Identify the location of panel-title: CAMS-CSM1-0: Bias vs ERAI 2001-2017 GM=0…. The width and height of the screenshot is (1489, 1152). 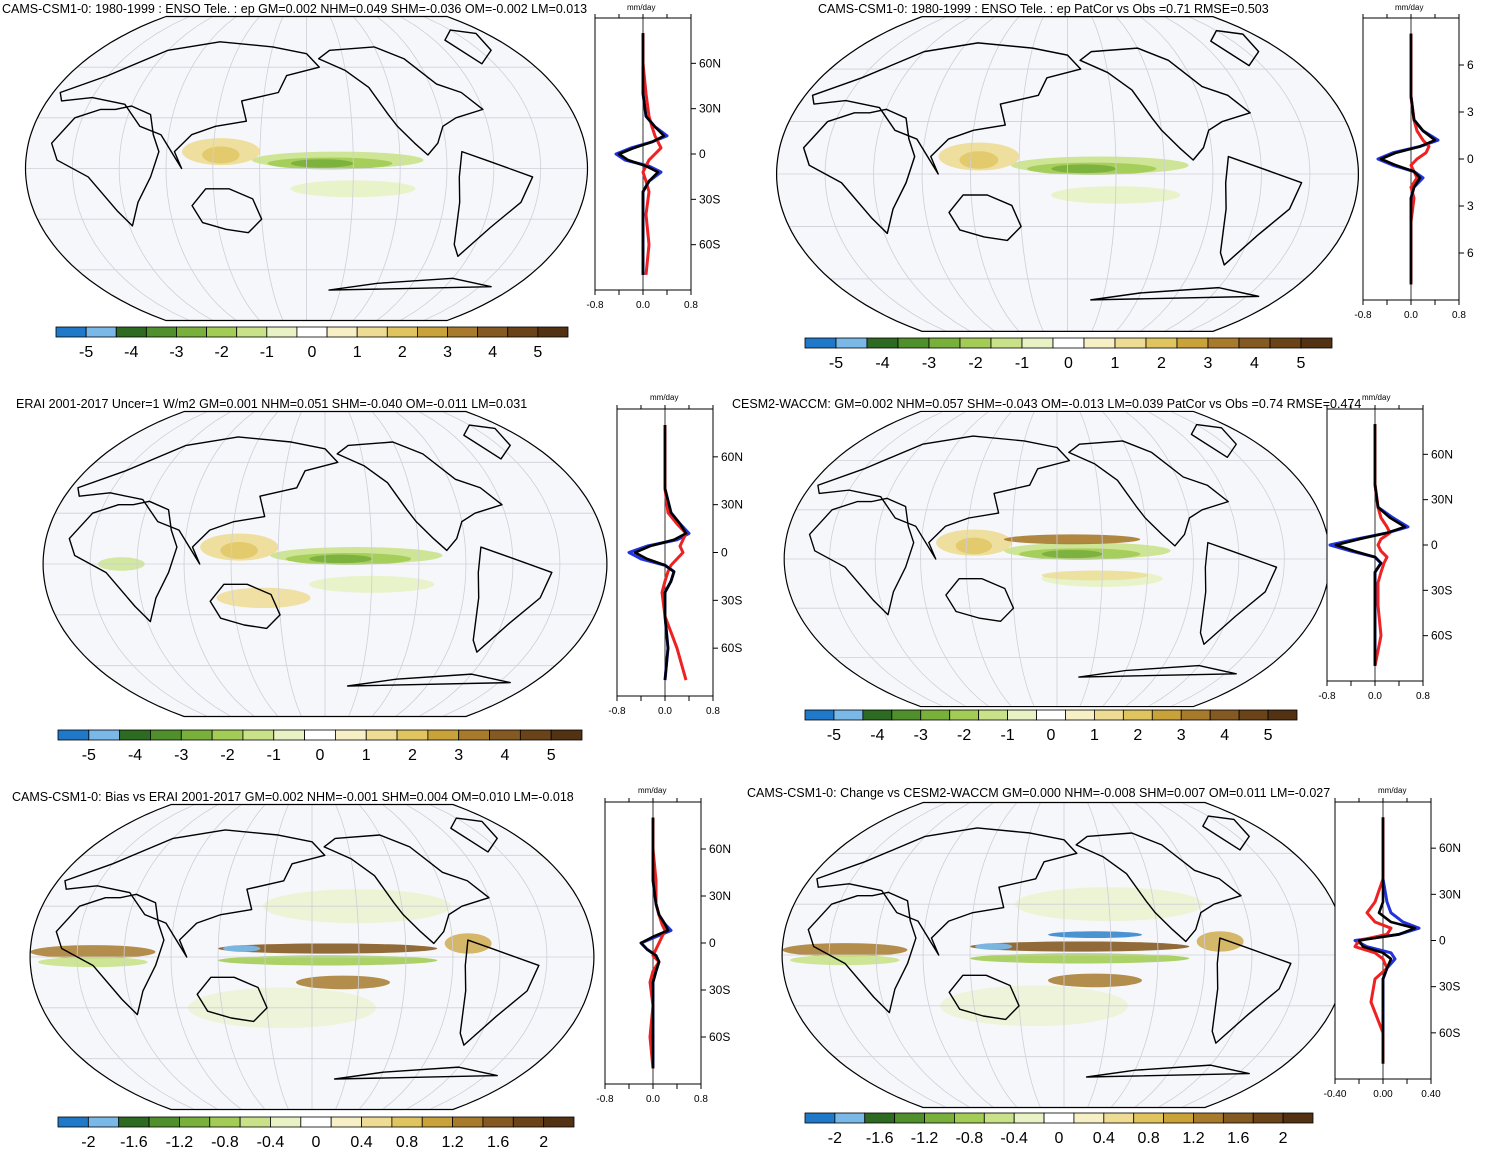
(293, 797).